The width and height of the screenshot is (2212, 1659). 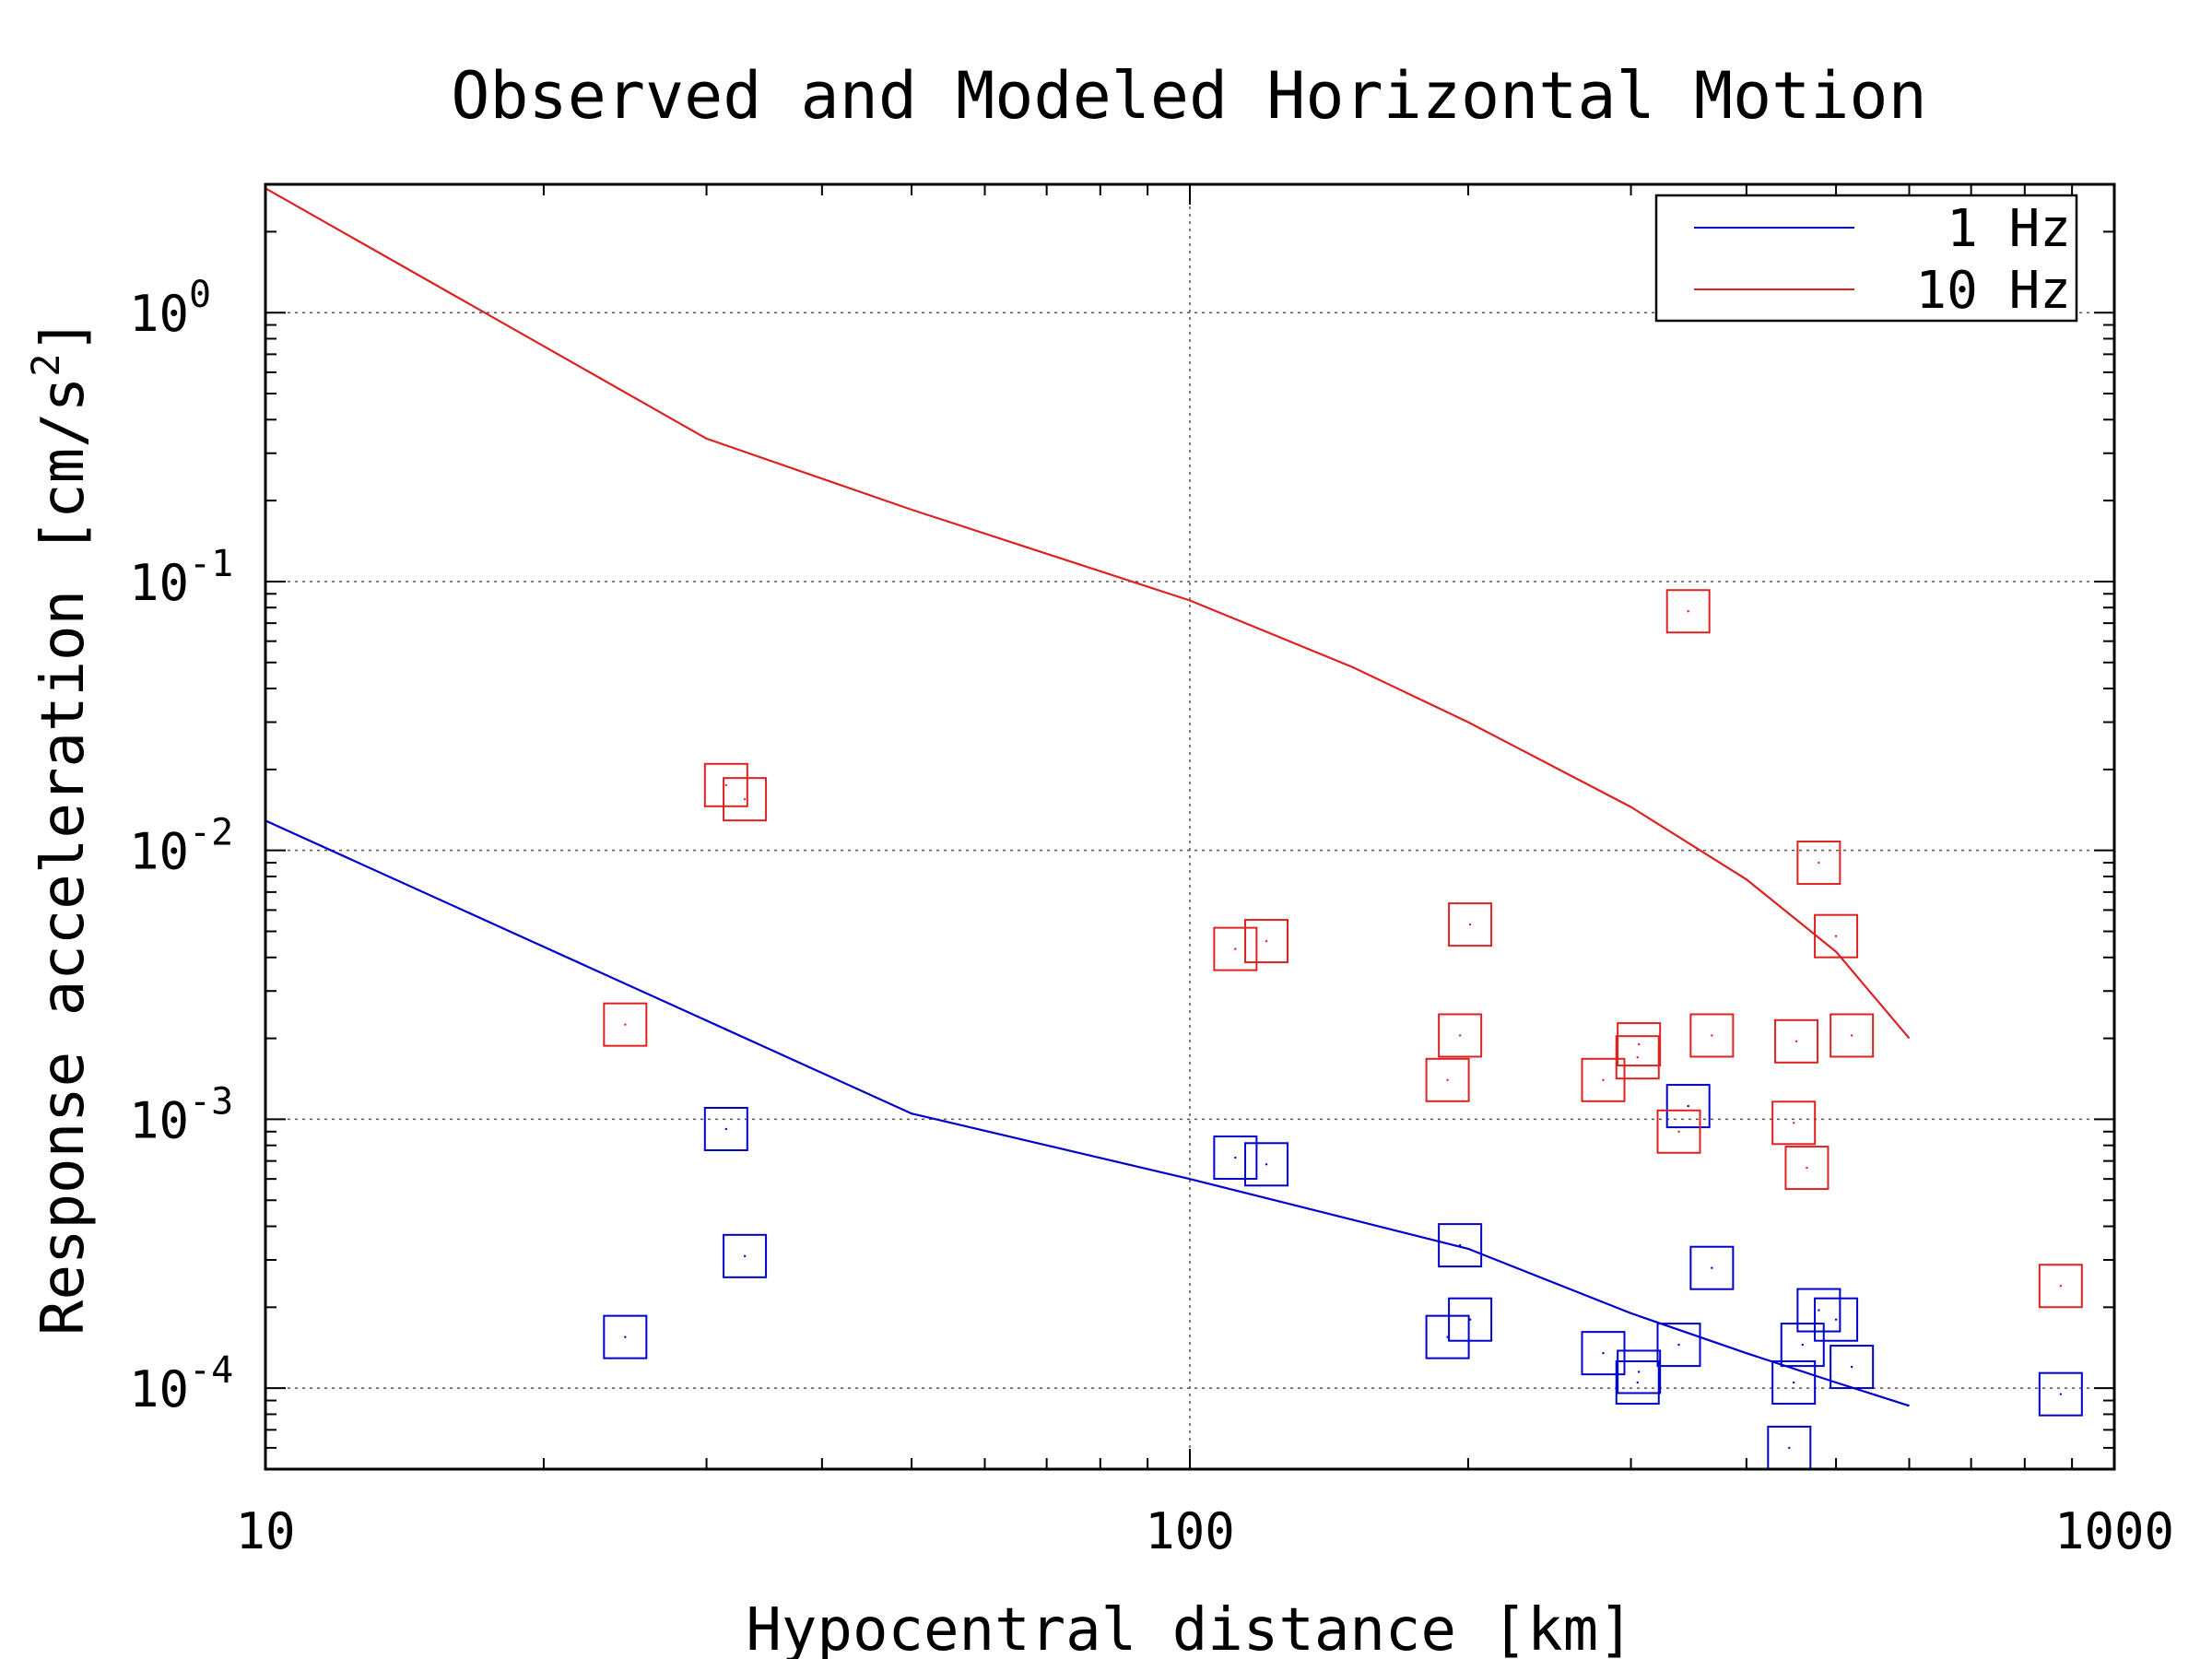 What do you see at coordinates (211, 1370) in the screenshot?
I see `y-tick-label-exponent: -4` at bounding box center [211, 1370].